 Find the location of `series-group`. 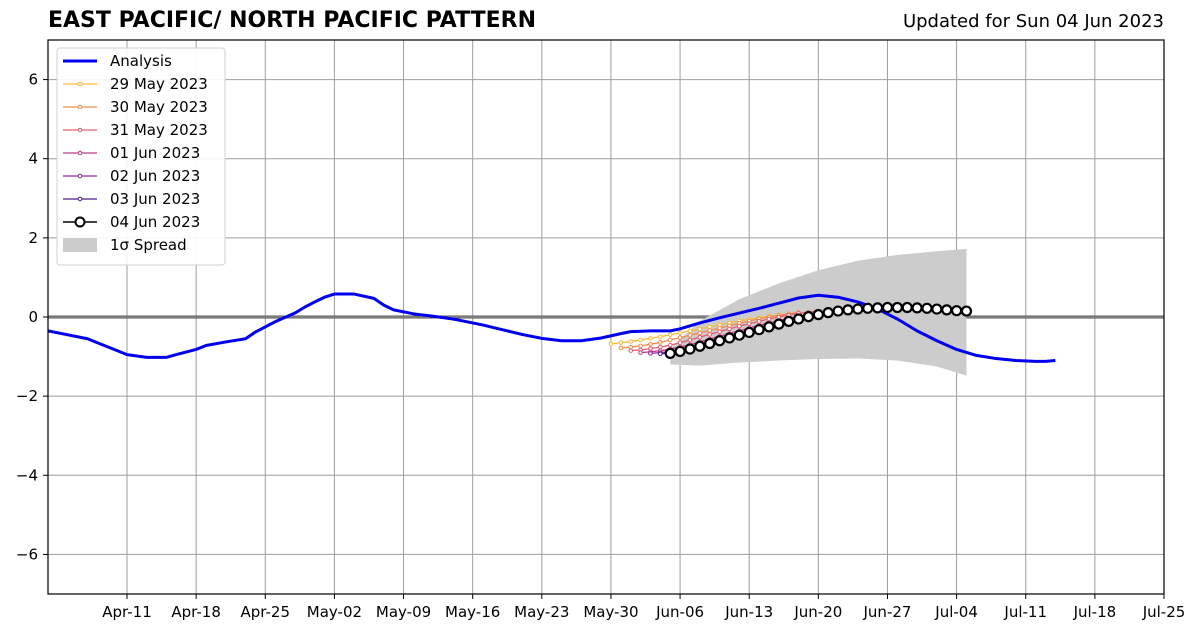

series-group is located at coordinates (551, 327).